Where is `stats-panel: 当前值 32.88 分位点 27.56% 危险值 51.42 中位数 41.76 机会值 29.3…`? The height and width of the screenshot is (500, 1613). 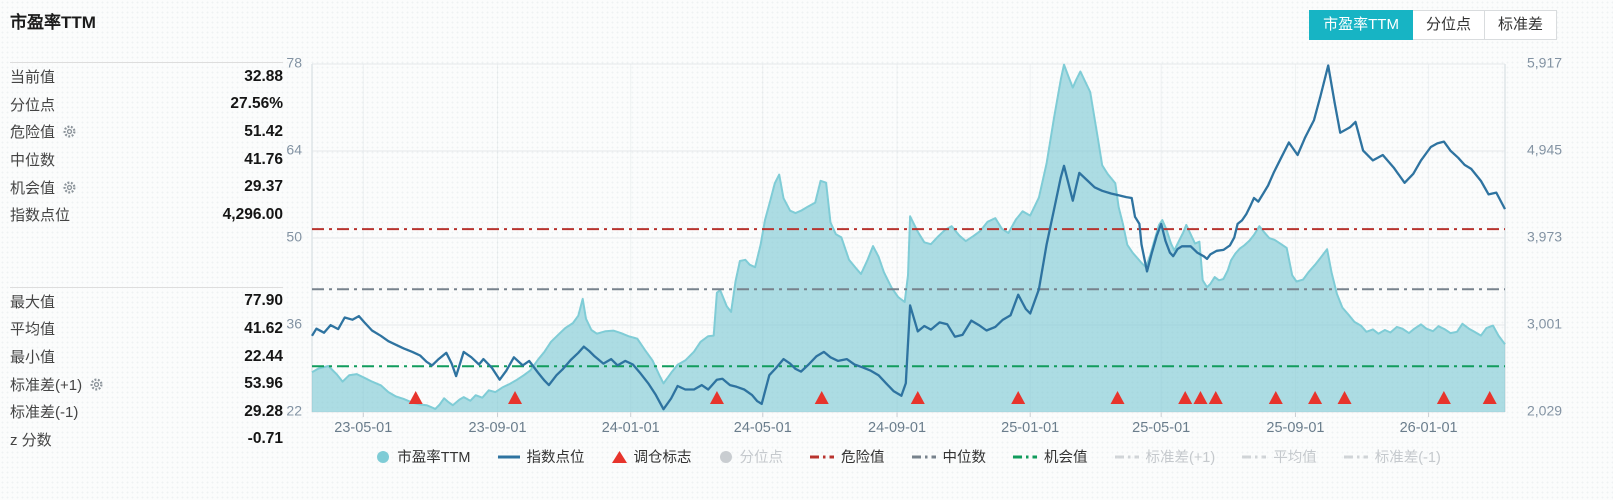 stats-panel: 当前值 32.88 分位点 27.56% 危险值 51.42 中位数 41.76 机会值 29.3… is located at coordinates (146, 257).